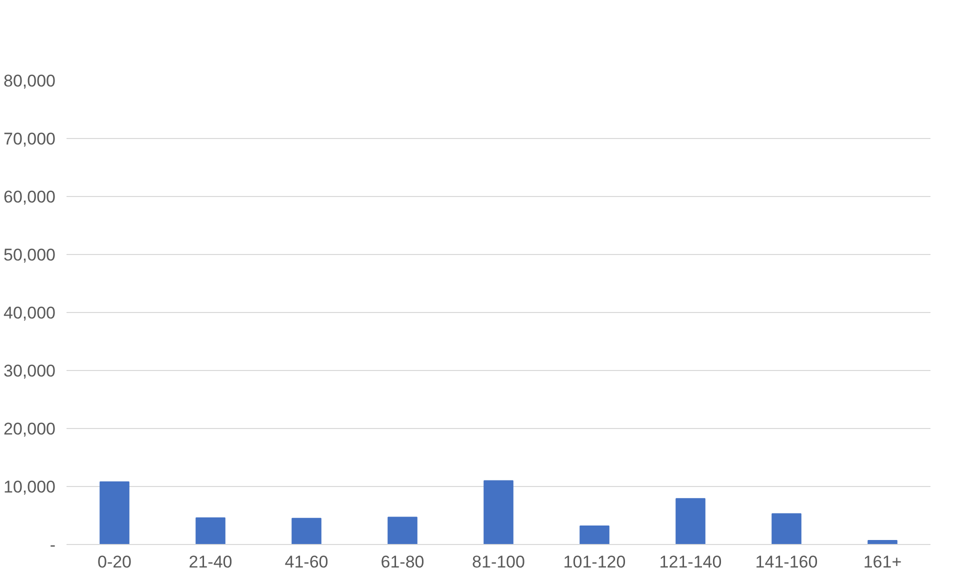 The image size is (958, 579). Describe the element at coordinates (30, 255) in the screenshot. I see `y-tick-label: 50,000` at that location.